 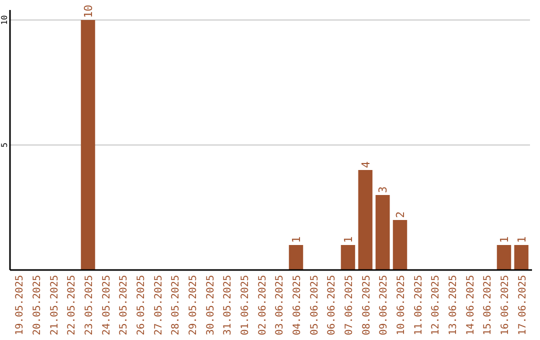 I want to click on x-tick-label: 26.05.2025, so click(x=141, y=305).